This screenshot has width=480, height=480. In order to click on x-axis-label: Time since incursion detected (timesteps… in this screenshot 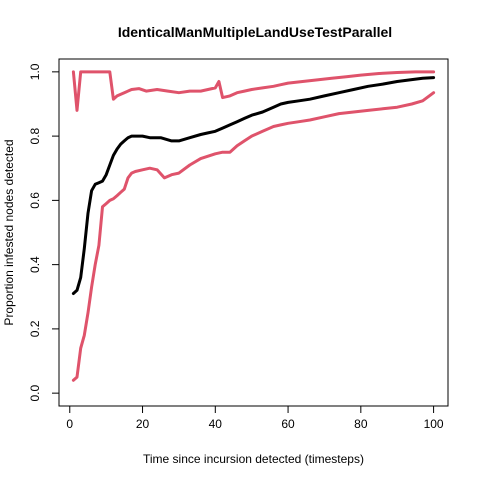, I will do `click(253, 459)`.